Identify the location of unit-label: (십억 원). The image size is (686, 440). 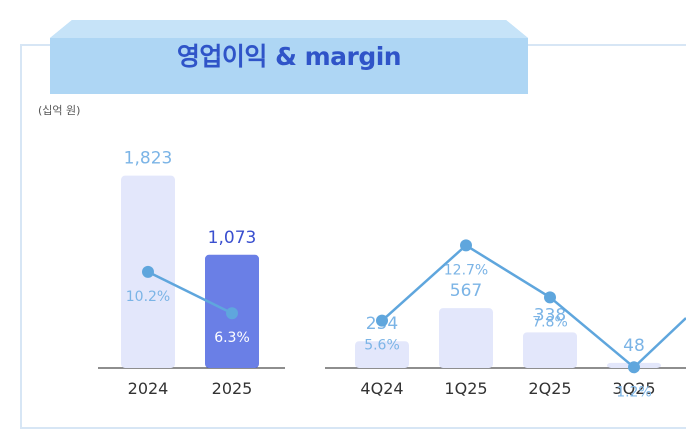
(59, 110).